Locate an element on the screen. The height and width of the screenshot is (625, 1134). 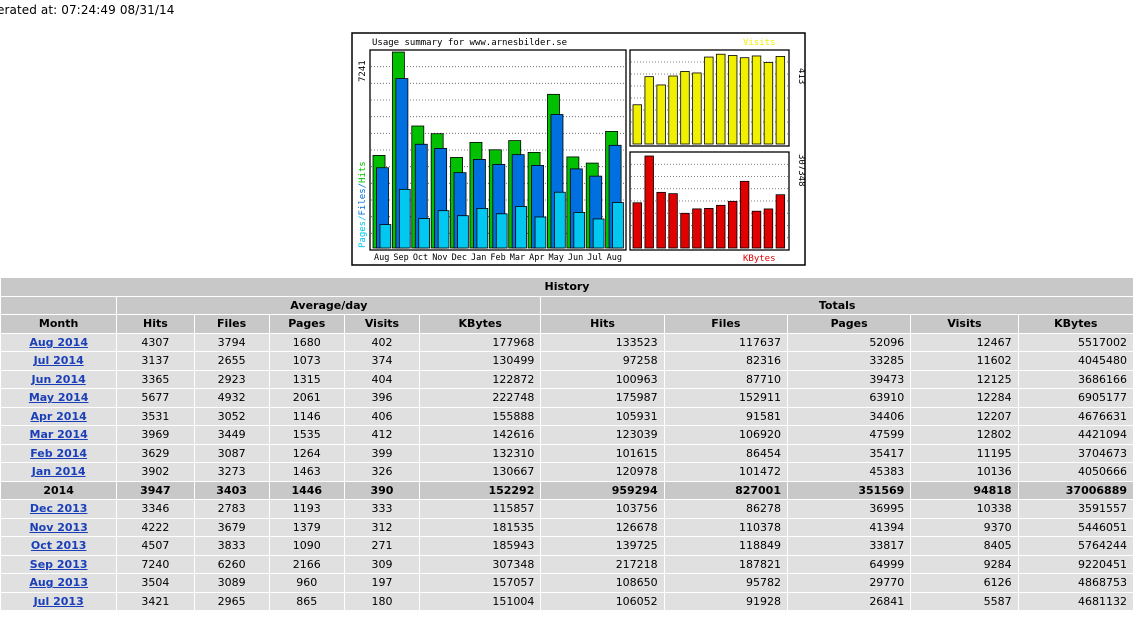
month-link: Nov 2013 is located at coordinates (58, 527).